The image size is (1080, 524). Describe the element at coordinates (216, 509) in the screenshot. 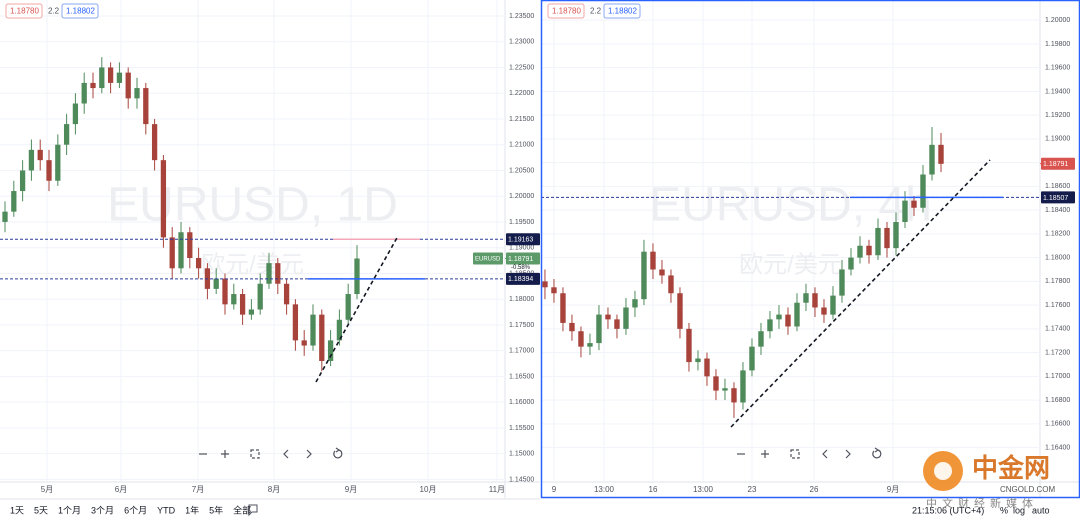

I see `range-button: 5年` at that location.